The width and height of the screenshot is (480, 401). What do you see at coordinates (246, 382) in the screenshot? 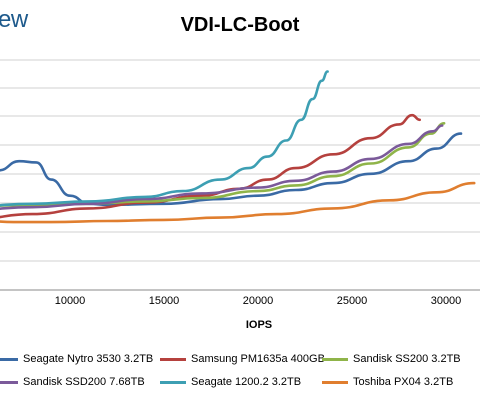
I see `legend-label: Seagate 1200.2 3.2TB` at bounding box center [246, 382].